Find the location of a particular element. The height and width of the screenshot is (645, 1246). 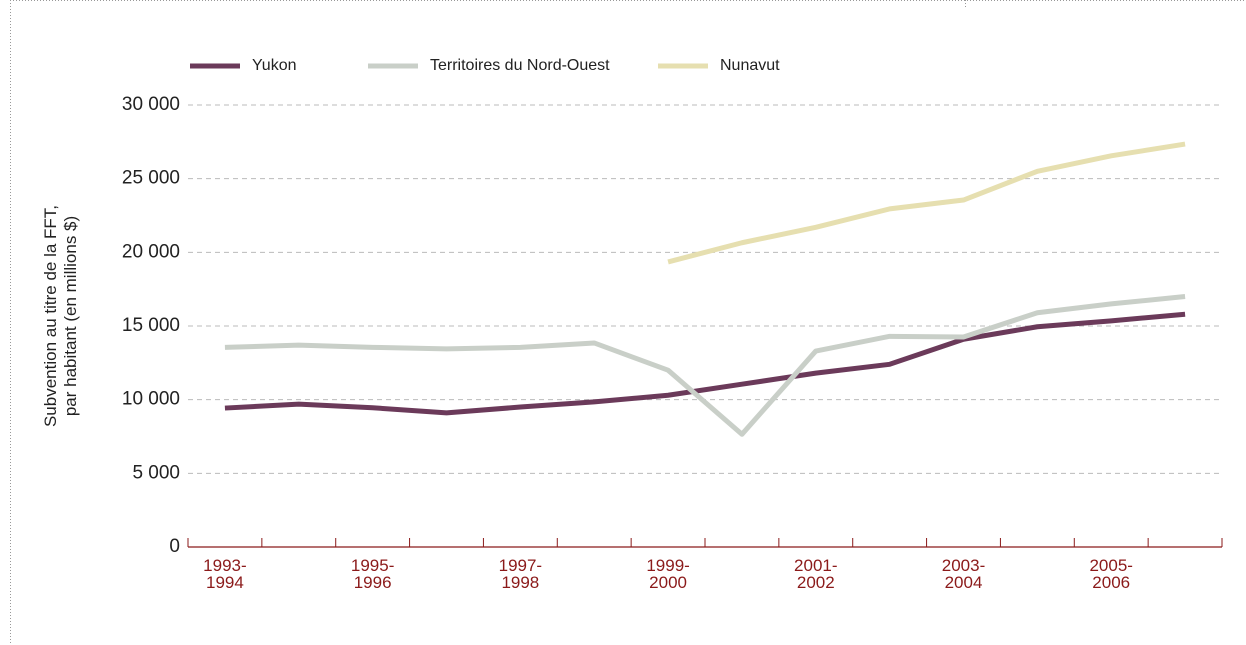

y-tick-label: 30 000 is located at coordinates (151, 104).